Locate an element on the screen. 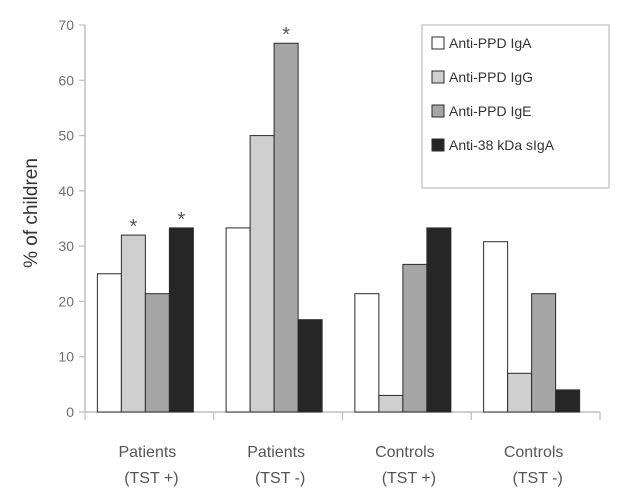 This screenshot has height=490, width=618. legend-label: Anti-PPD IgG is located at coordinates (491, 77).